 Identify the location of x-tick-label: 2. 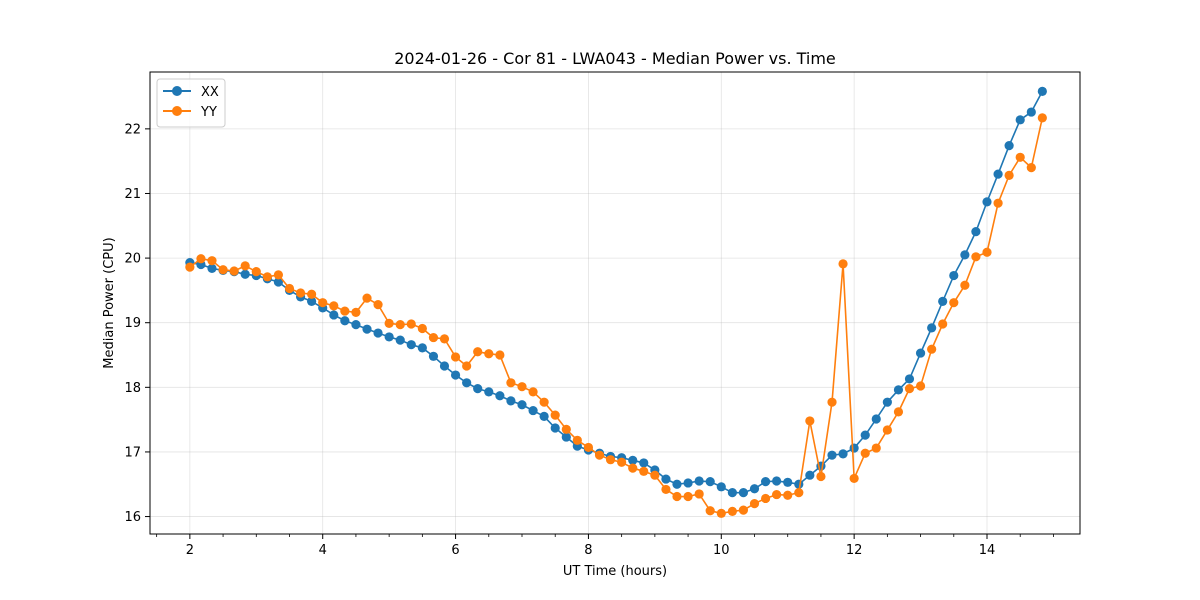
(190, 550).